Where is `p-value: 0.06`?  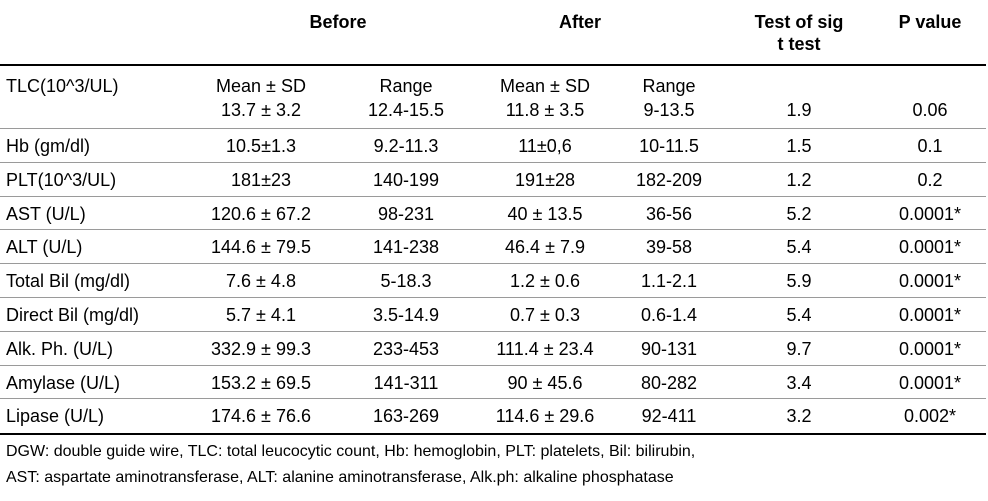 p-value: 0.06 is located at coordinates (930, 110).